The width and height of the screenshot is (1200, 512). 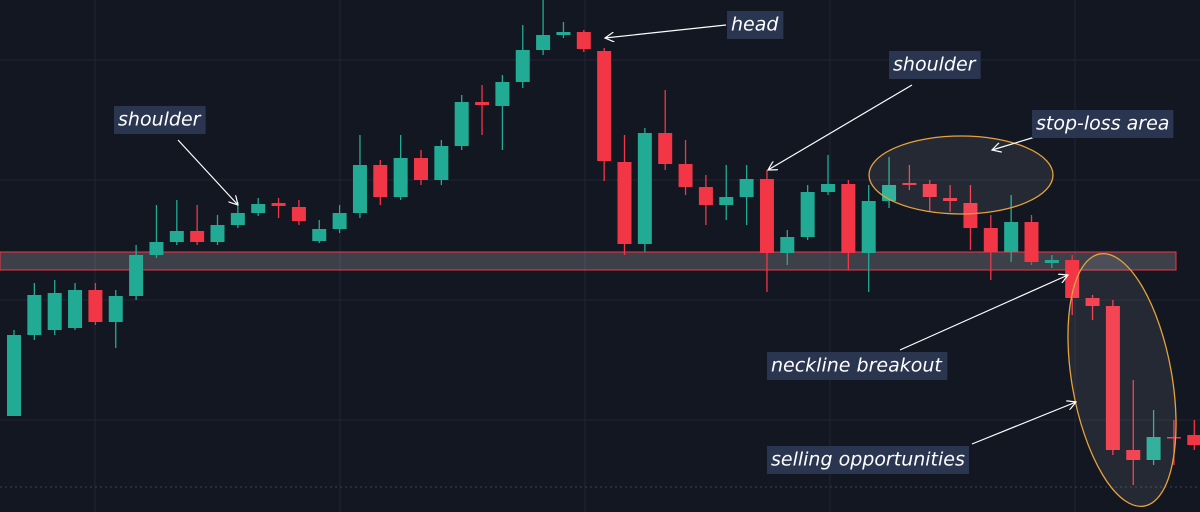 I want to click on stop-loss-ellipse, so click(x=961, y=175).